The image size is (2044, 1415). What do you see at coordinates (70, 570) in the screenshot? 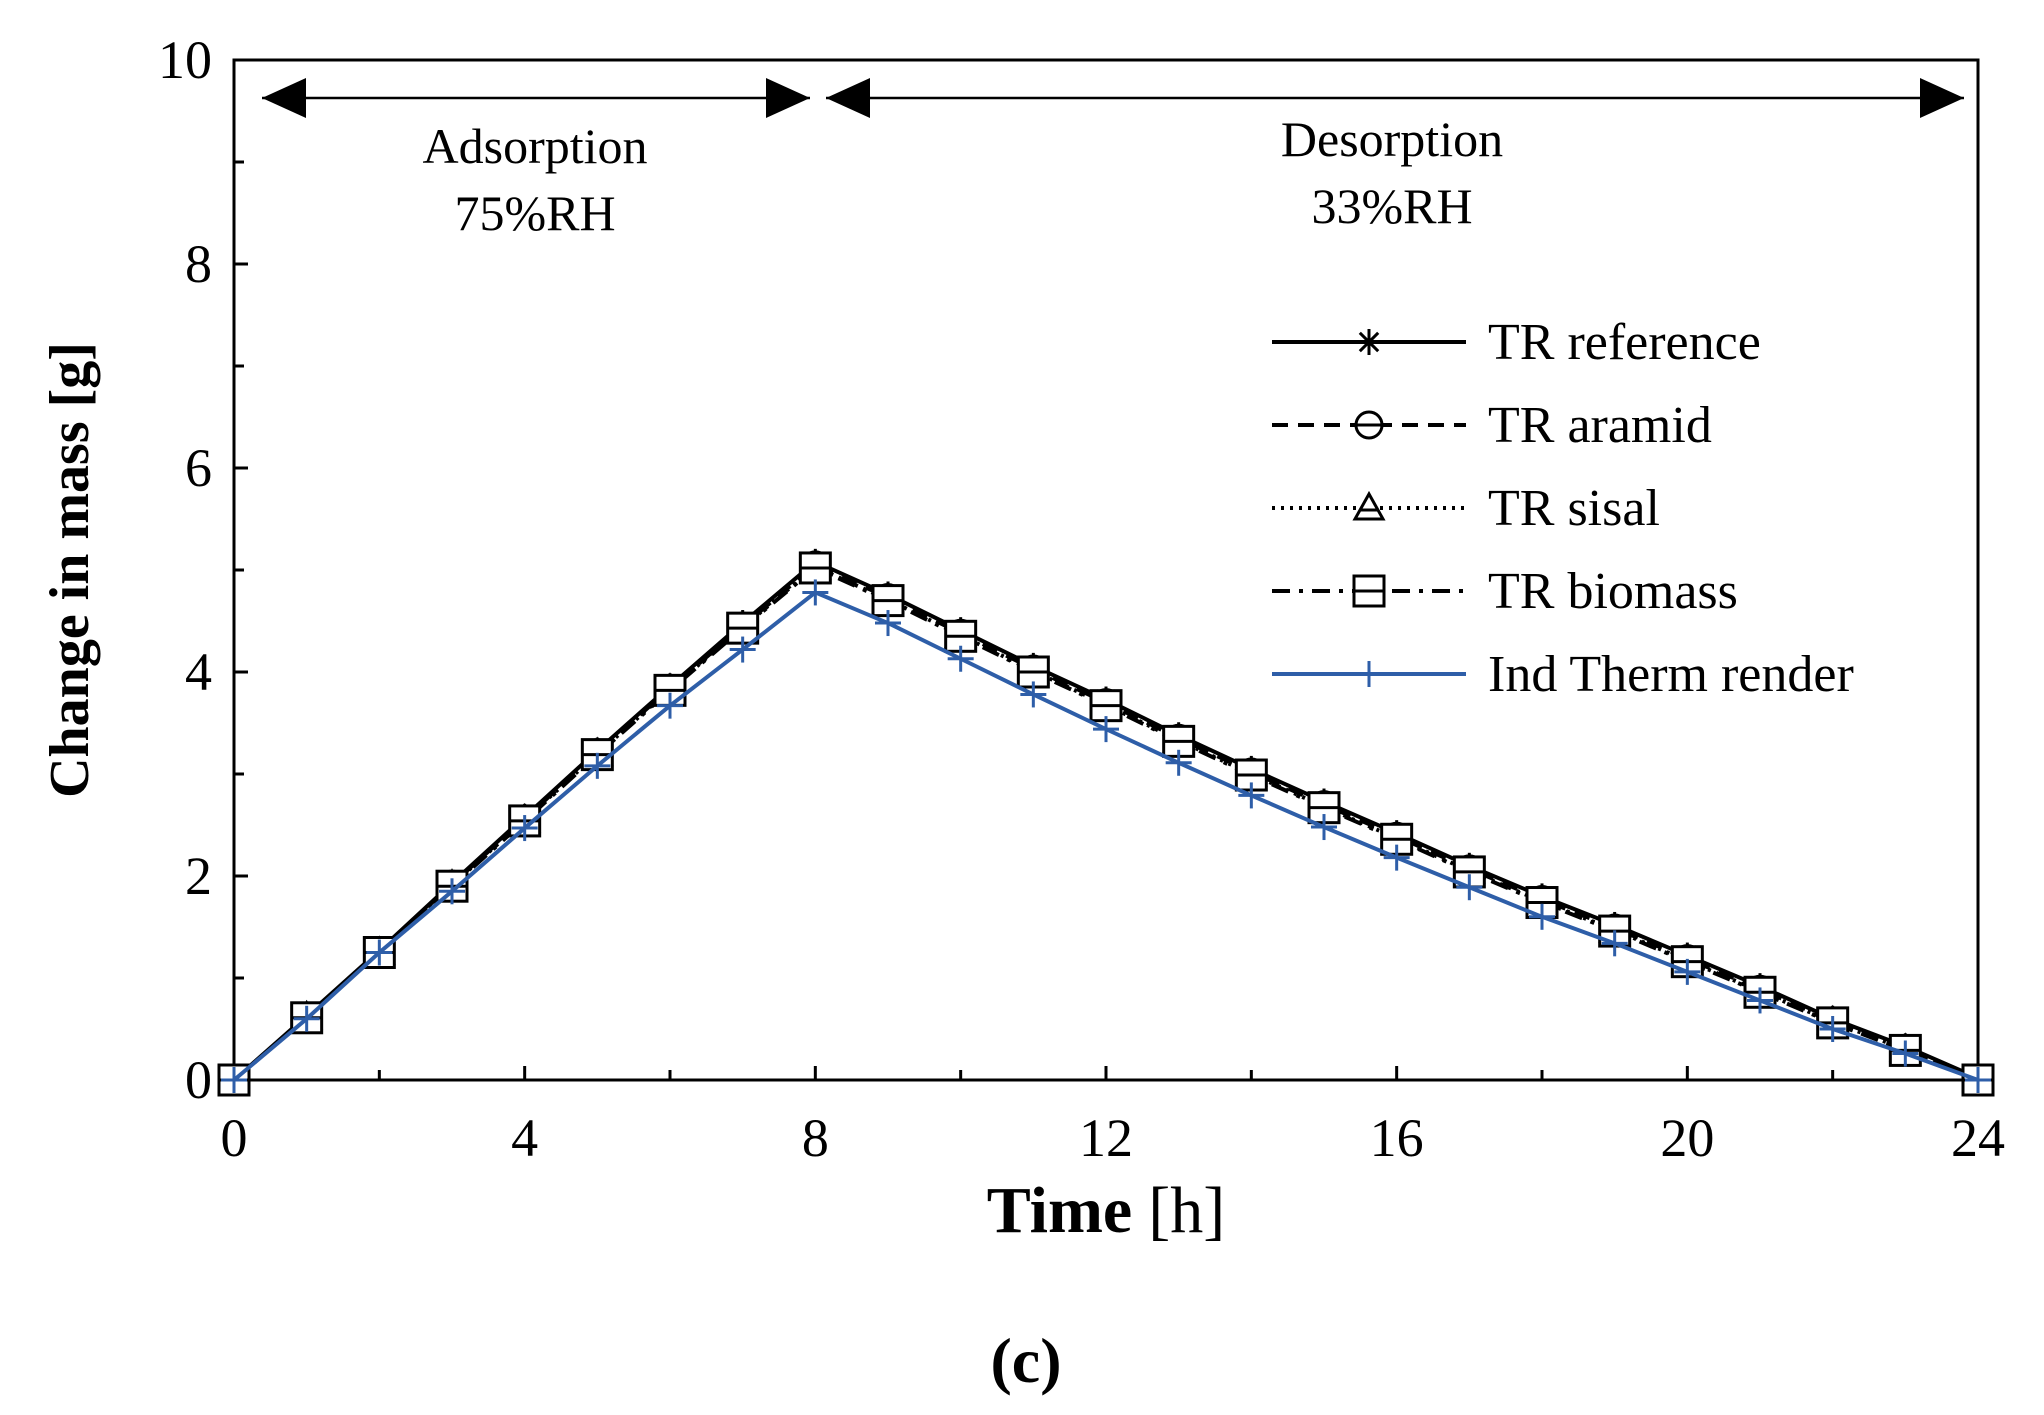
I see `y-axis-label: Change in mass [g]` at bounding box center [70, 570].